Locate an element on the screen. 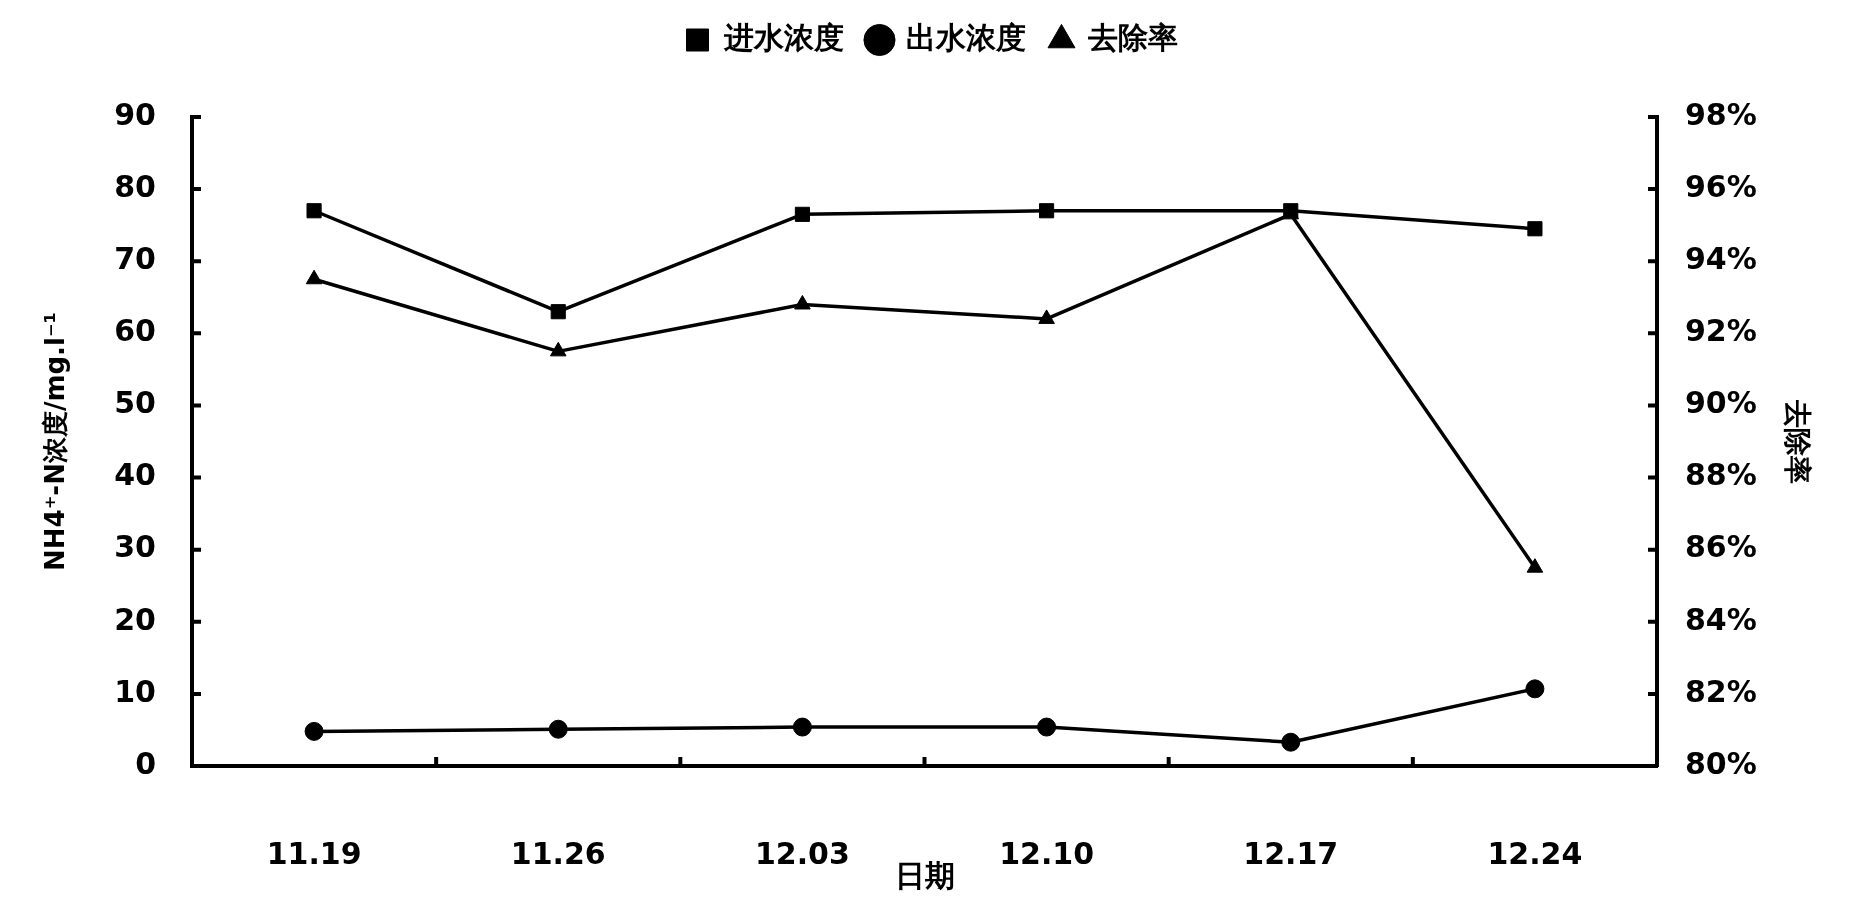 This screenshot has width=1864, height=900. x-tick-label: 11.26 is located at coordinates (558, 853).